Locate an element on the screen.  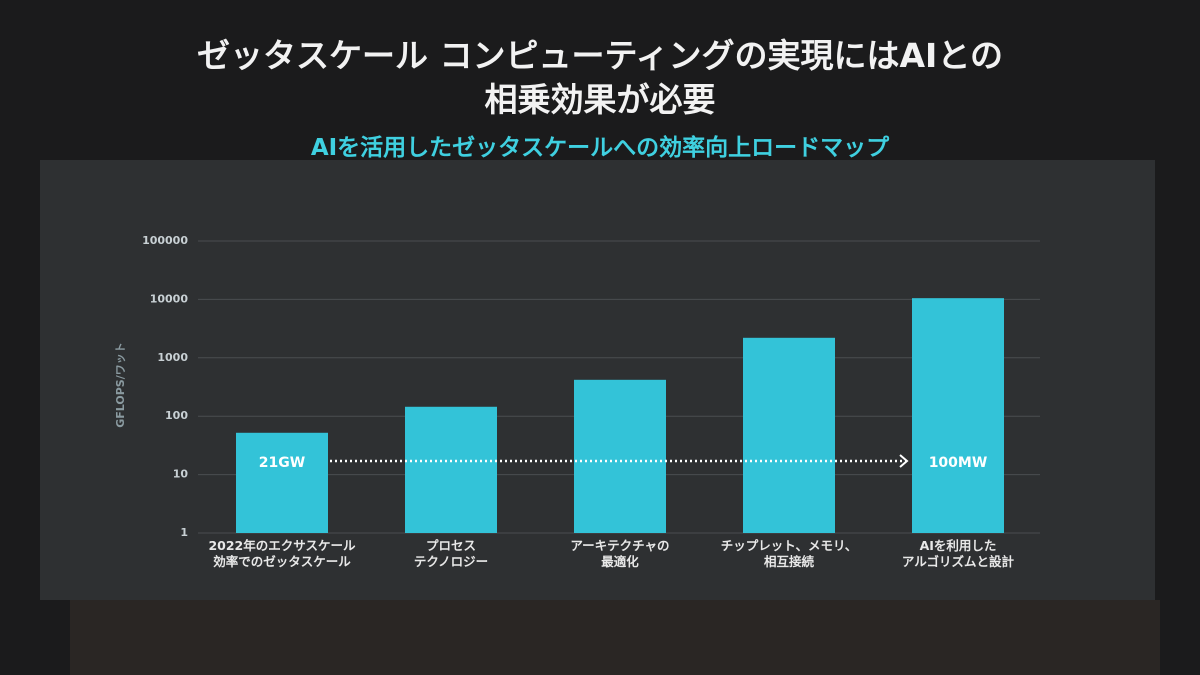
x-tick-label: チップレット、メモリ、 相互接続 is located at coordinates (789, 553).